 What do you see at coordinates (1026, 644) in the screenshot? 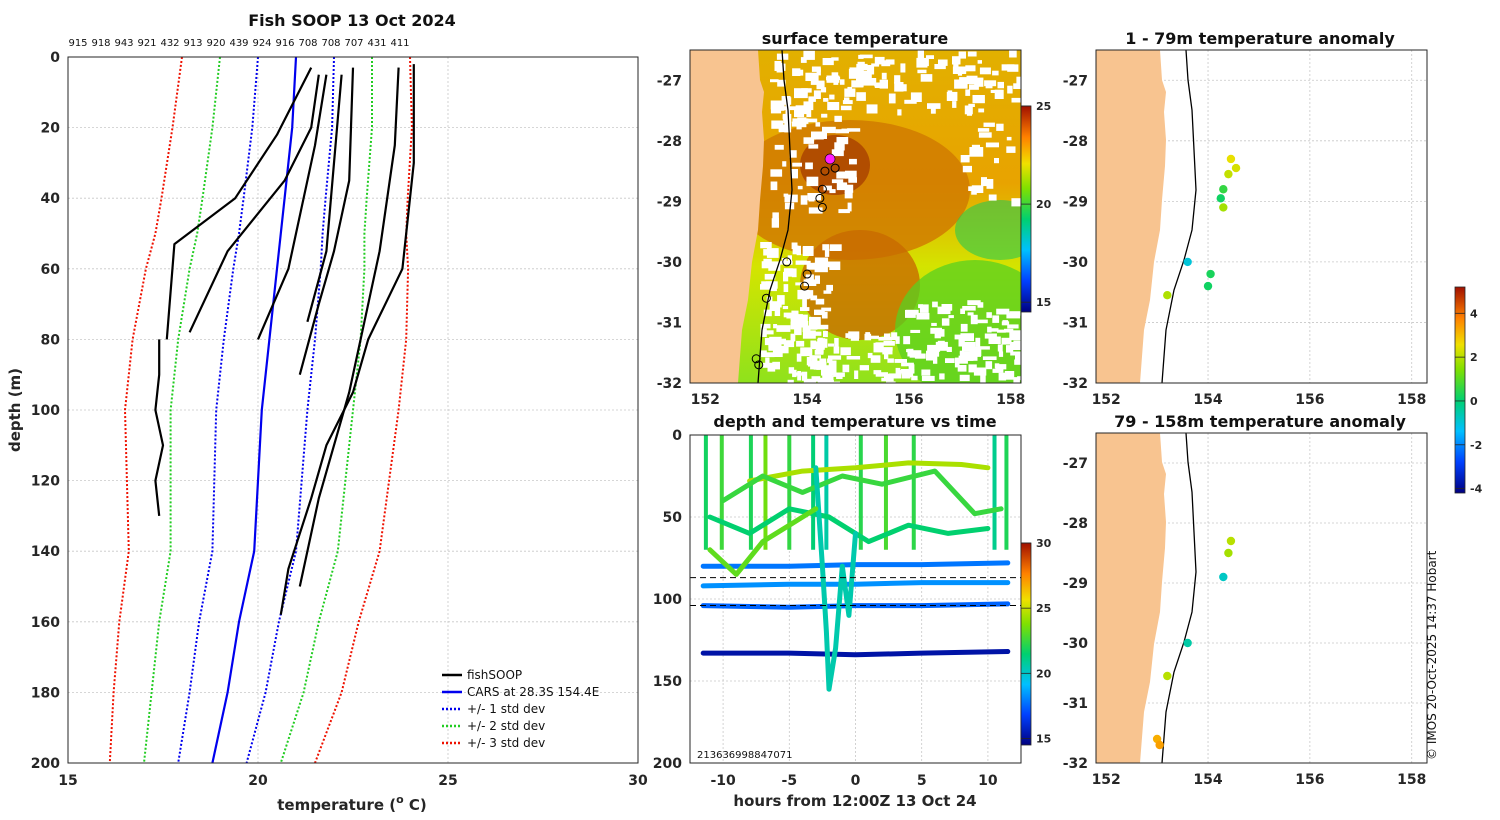
I see `depth-time-colorbar` at bounding box center [1026, 644].